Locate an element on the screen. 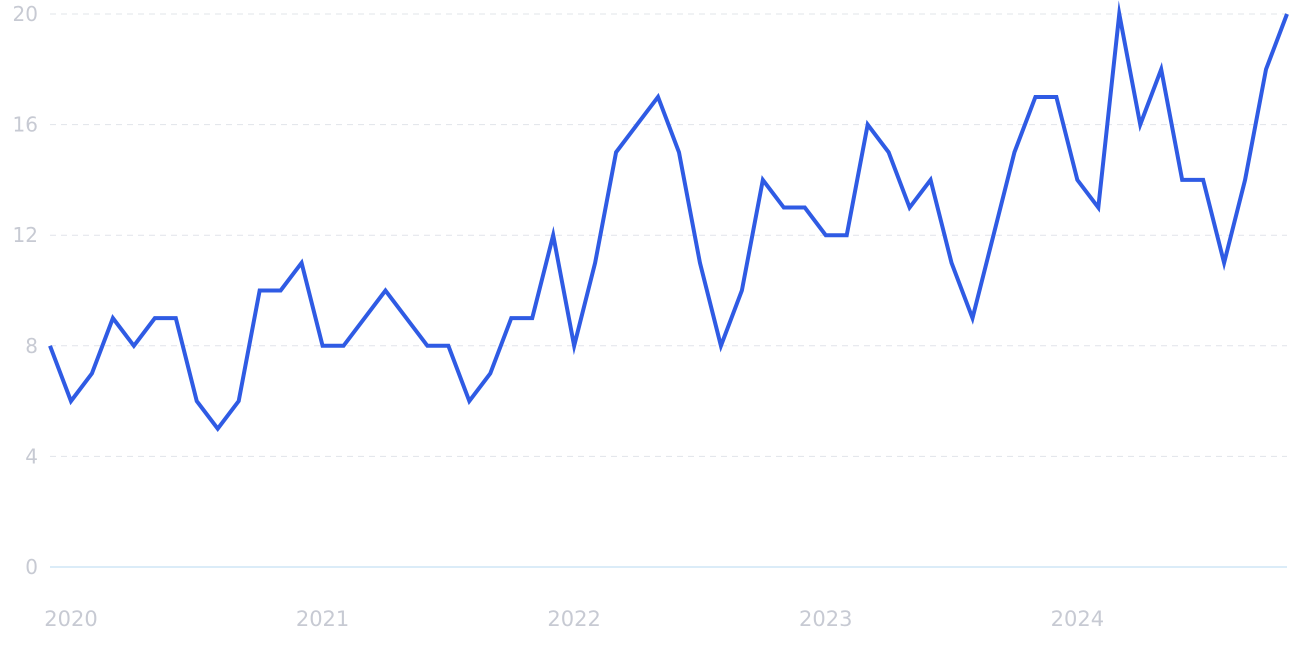 The height and width of the screenshot is (650, 1292). y-tick-label: 8 is located at coordinates (31, 346).